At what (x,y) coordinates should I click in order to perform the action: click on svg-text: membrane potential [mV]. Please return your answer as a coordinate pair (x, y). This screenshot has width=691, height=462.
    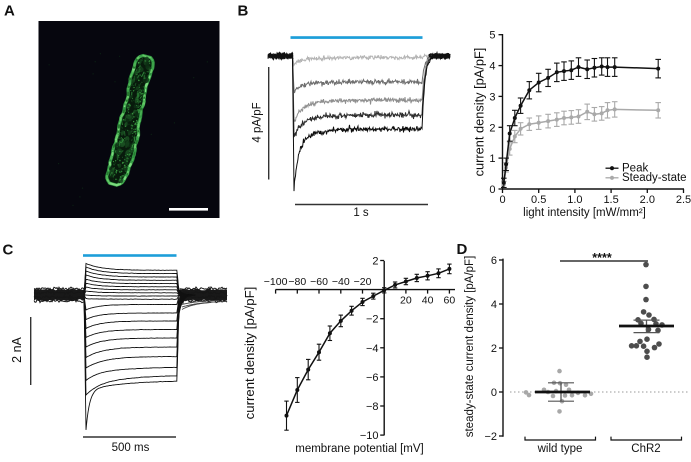
    Looking at the image, I should click on (359, 449).